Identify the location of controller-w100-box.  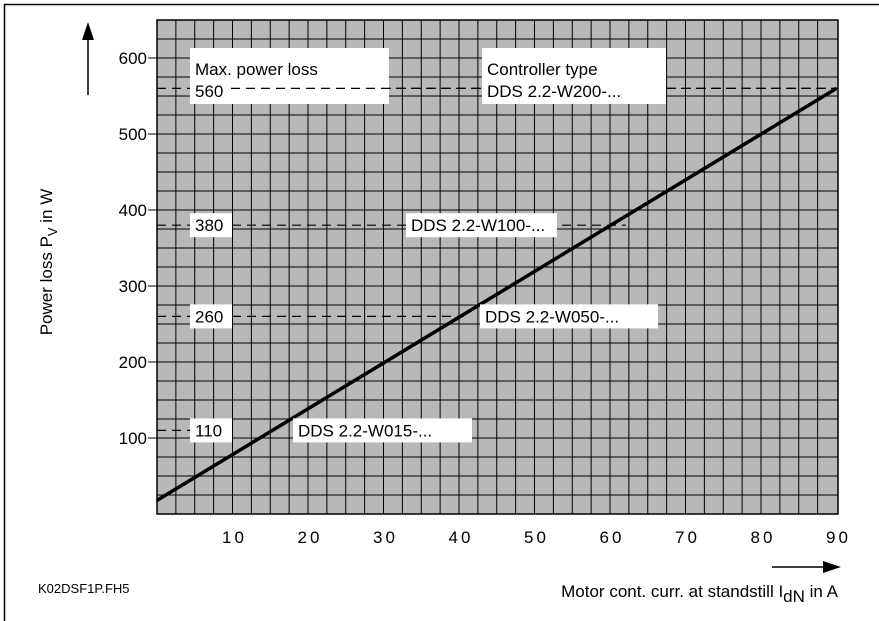
(481, 225).